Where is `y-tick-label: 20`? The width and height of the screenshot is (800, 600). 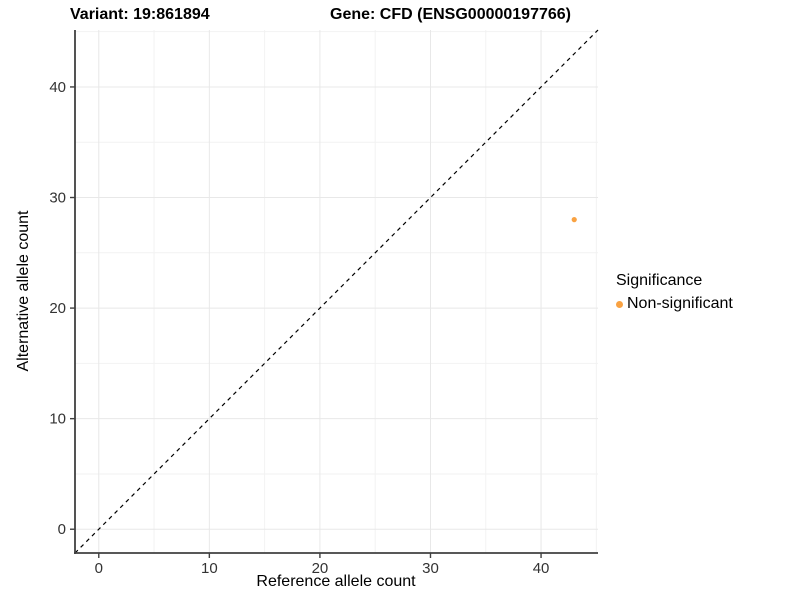
y-tick-label: 20 is located at coordinates (57, 308).